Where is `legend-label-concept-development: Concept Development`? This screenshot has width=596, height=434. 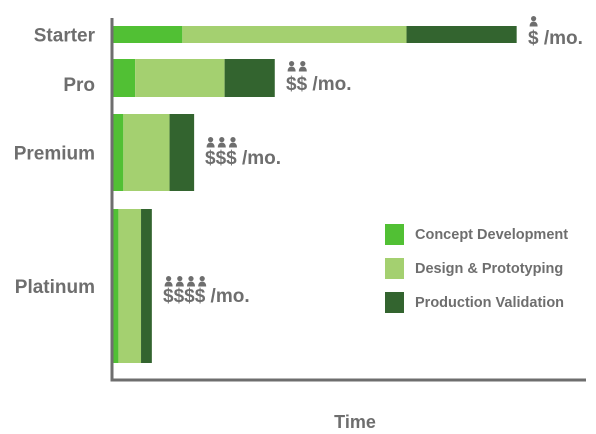
legend-label-concept-development: Concept Development is located at coordinates (491, 235).